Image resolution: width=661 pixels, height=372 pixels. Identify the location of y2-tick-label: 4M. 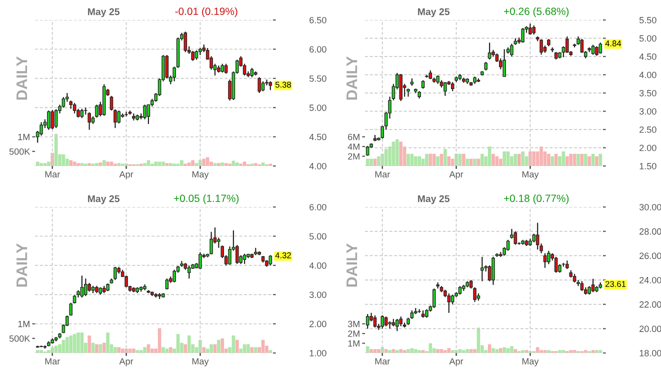
(354, 147).